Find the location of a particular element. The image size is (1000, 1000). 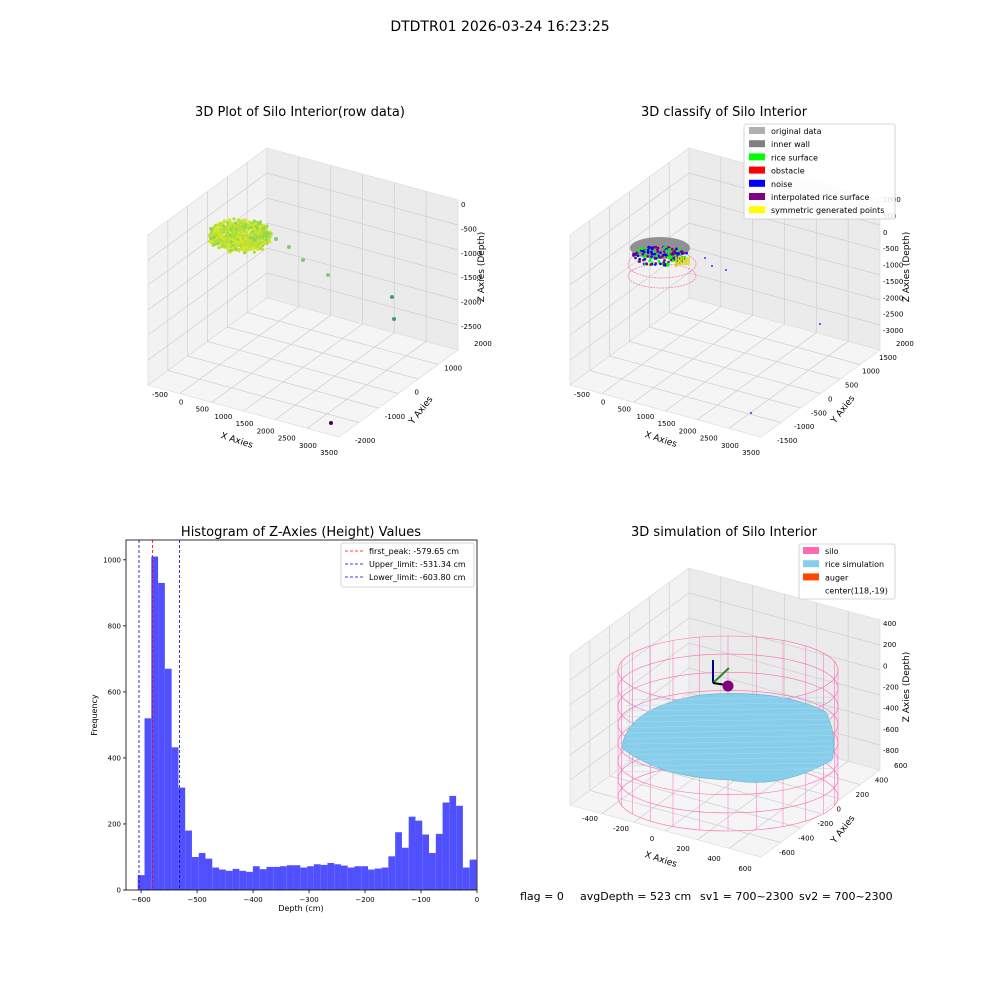

axis-tick-label: 3500 is located at coordinates (751, 453).